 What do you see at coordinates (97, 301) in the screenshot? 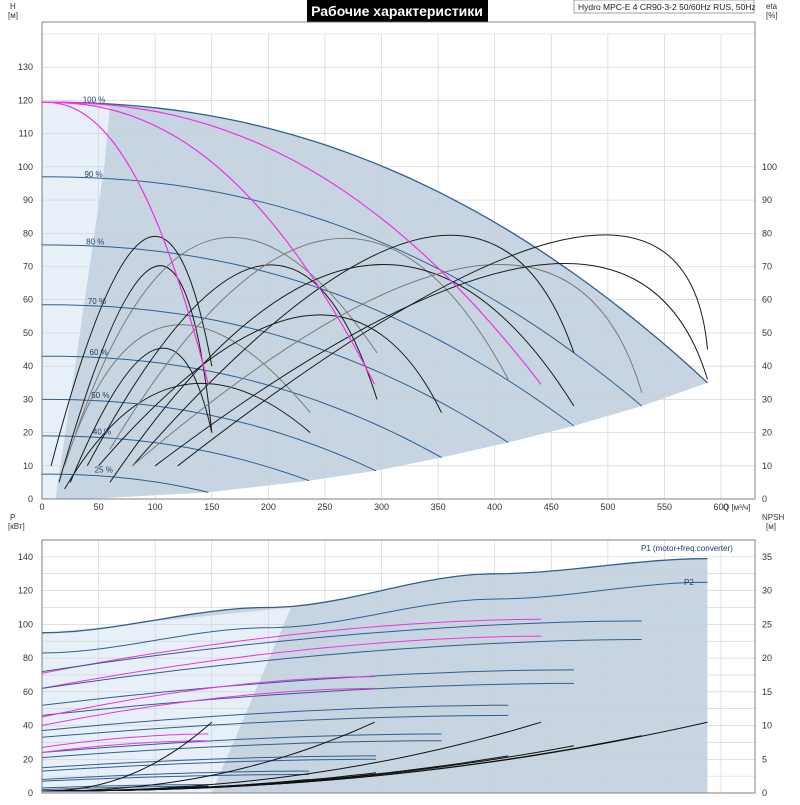
I see `speed-label-70: 70 %` at bounding box center [97, 301].